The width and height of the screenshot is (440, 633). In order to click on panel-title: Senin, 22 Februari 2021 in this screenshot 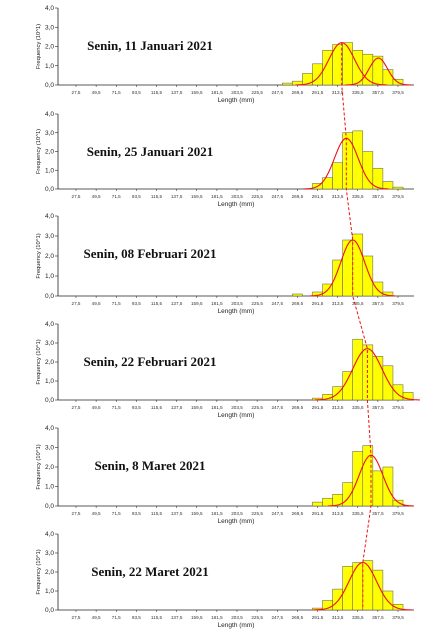, I will do `click(150, 361)`.